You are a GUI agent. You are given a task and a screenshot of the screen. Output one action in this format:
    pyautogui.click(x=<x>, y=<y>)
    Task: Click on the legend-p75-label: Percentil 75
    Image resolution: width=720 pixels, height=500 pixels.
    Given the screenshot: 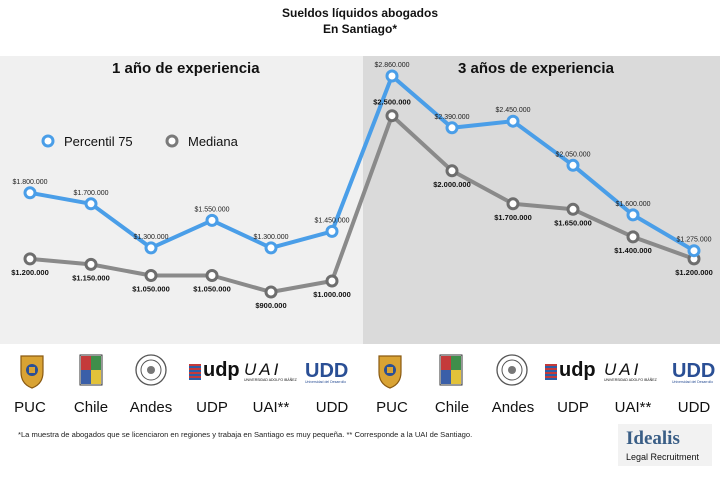 What is the action you would take?
    pyautogui.click(x=98, y=141)
    